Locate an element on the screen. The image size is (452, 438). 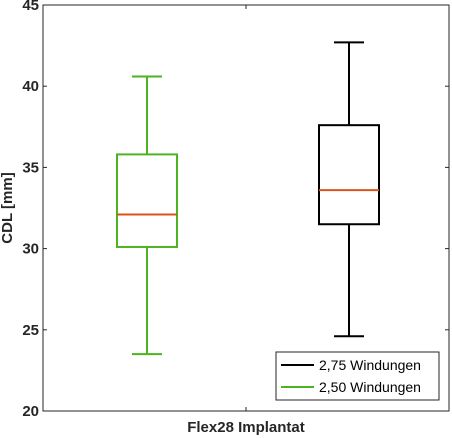
y-tick-label: 40 is located at coordinates (30, 86).